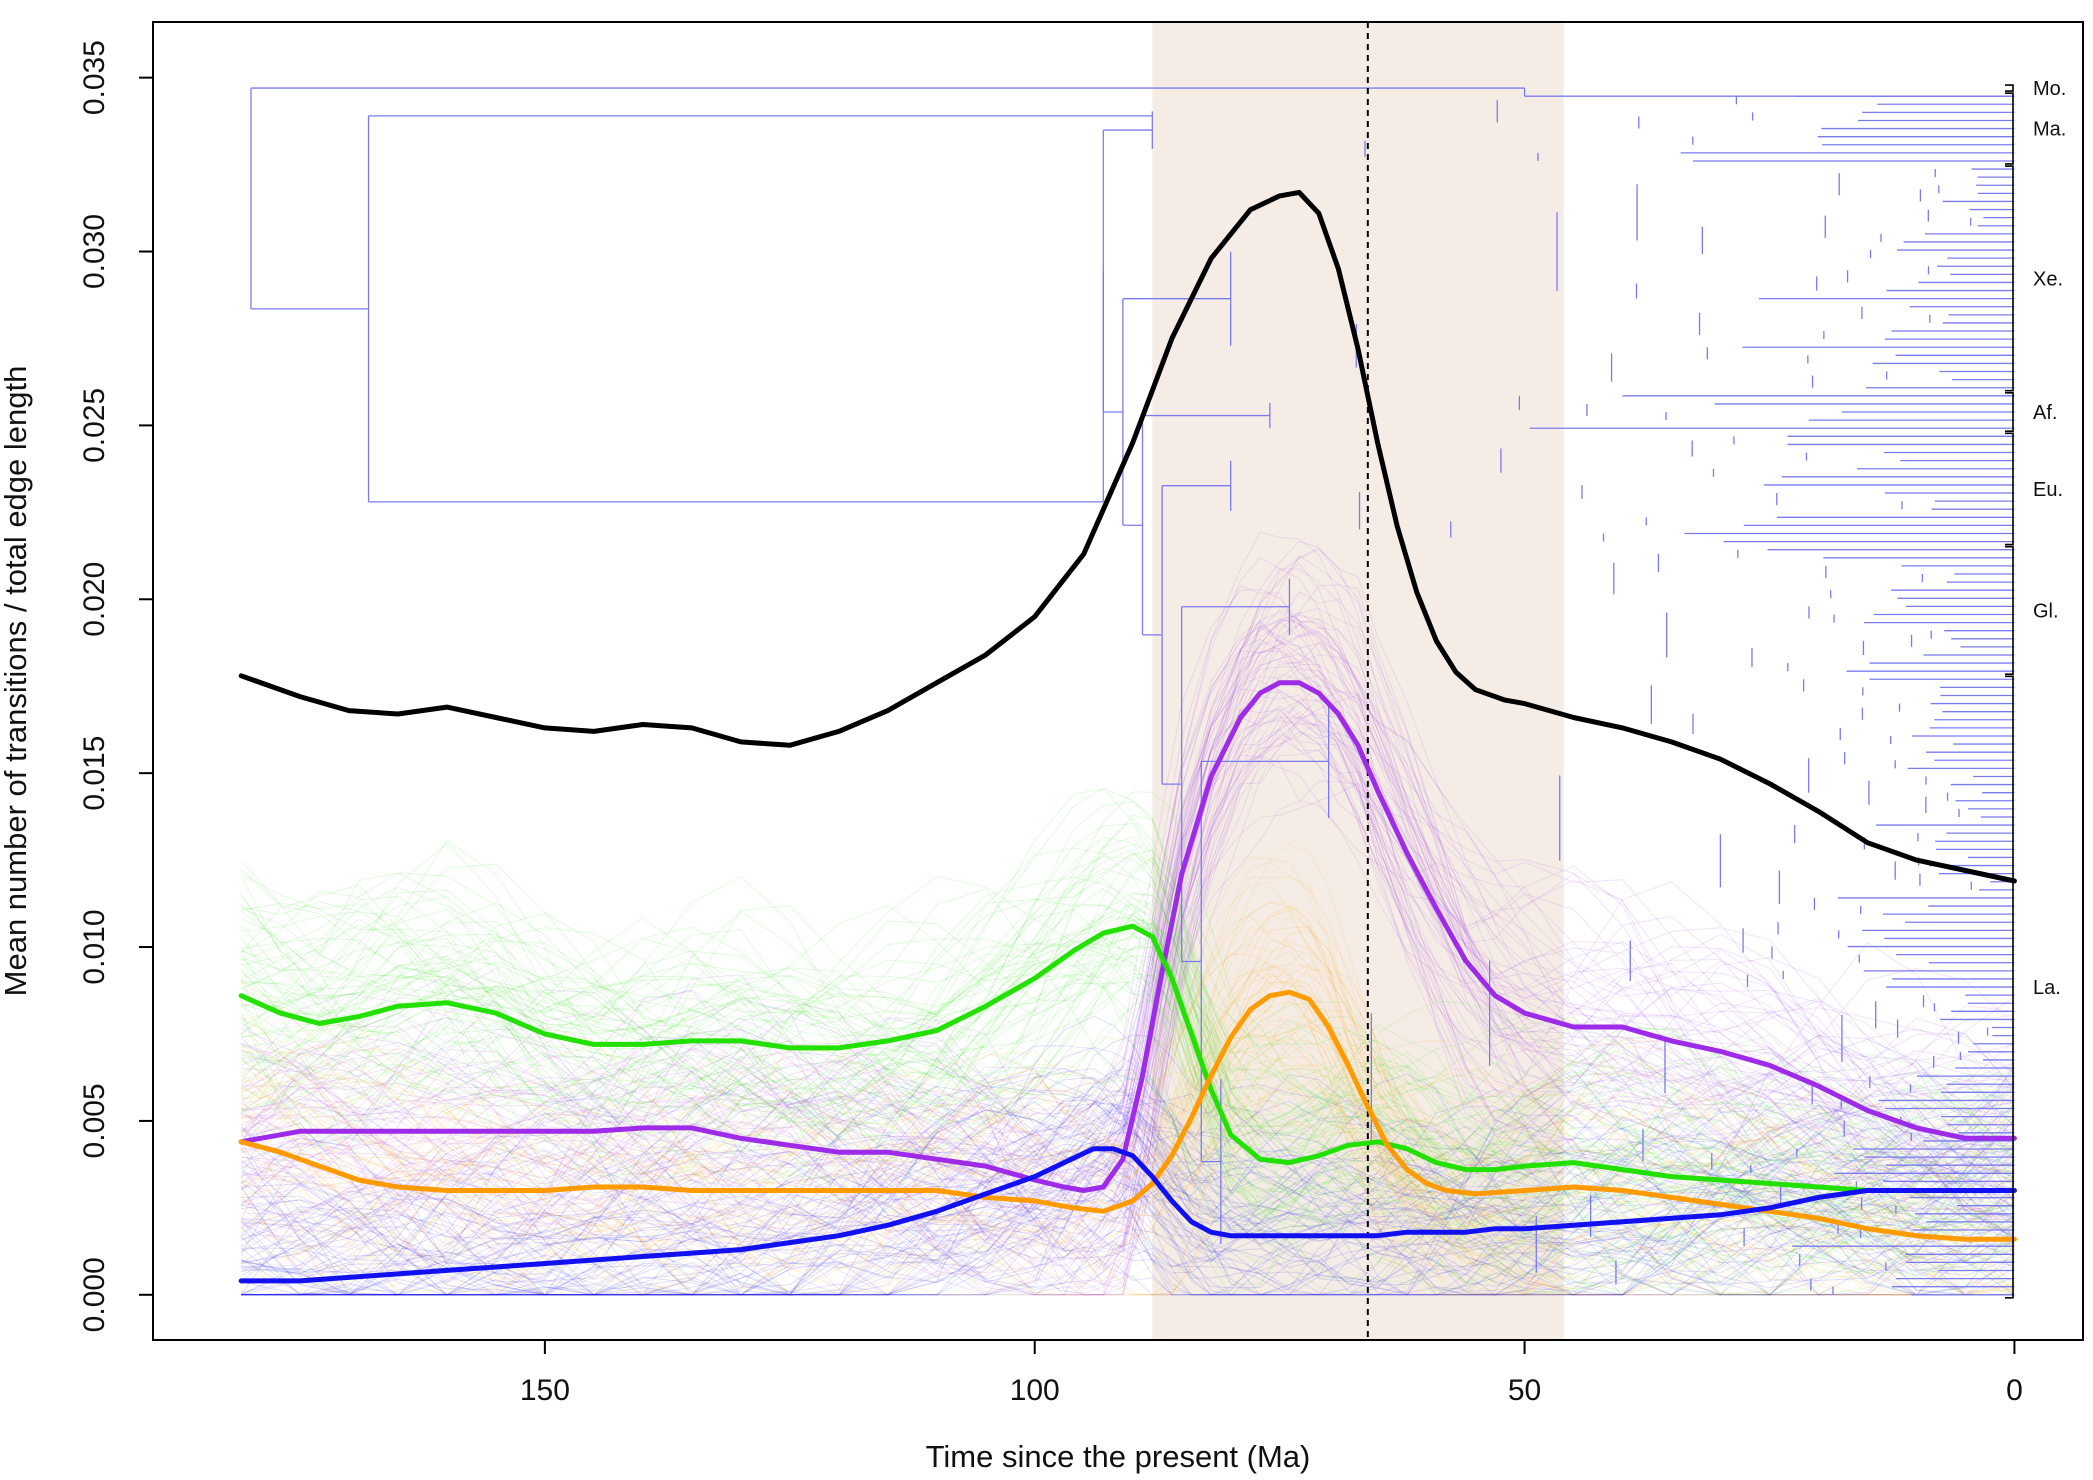 This screenshot has height=1480, width=2093. I want to click on y-tick-label: 0.030, so click(94, 251).